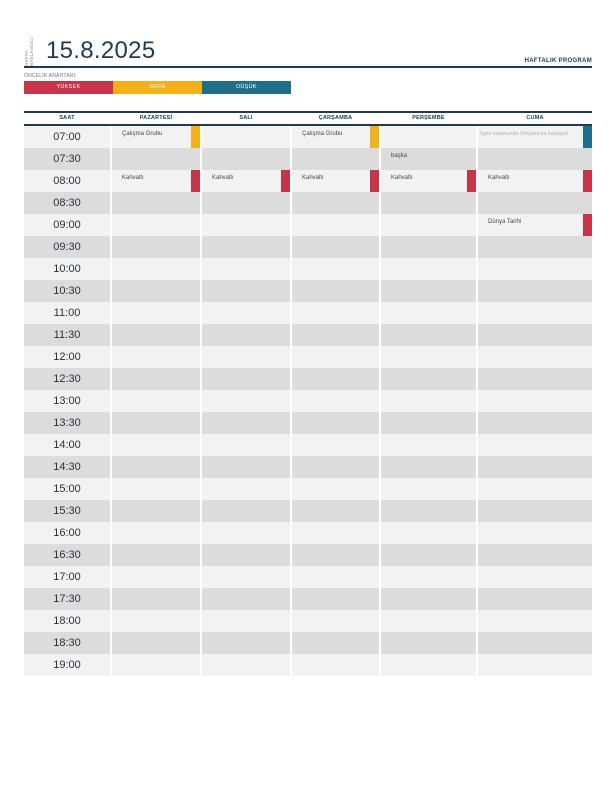 The width and height of the screenshot is (616, 800). I want to click on event-text: başka, so click(399, 156).